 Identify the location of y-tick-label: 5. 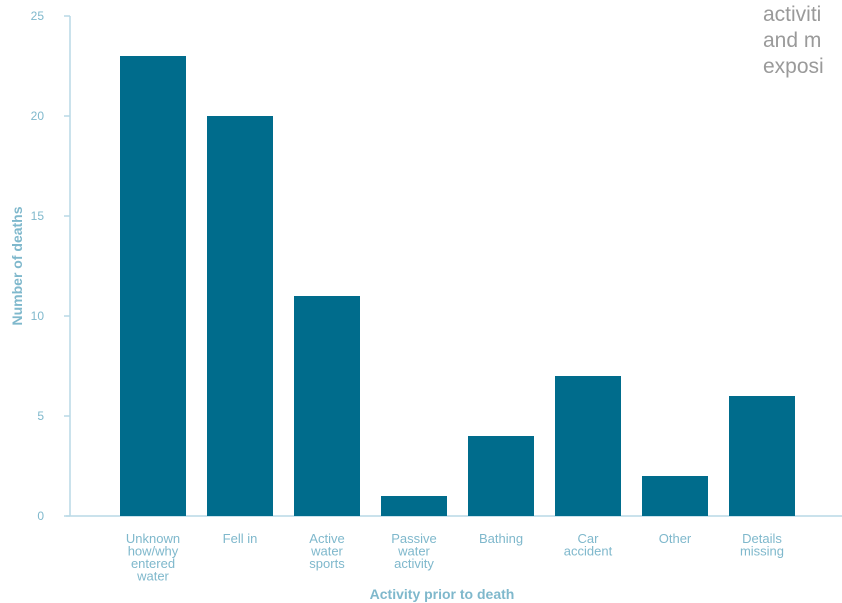
(40, 416).